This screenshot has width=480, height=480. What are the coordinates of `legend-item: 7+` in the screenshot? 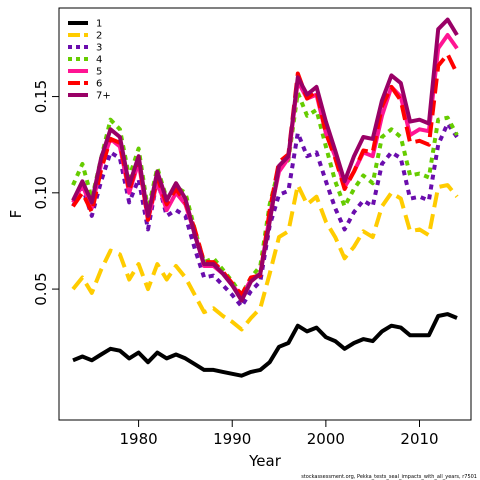 It's located at (89, 96).